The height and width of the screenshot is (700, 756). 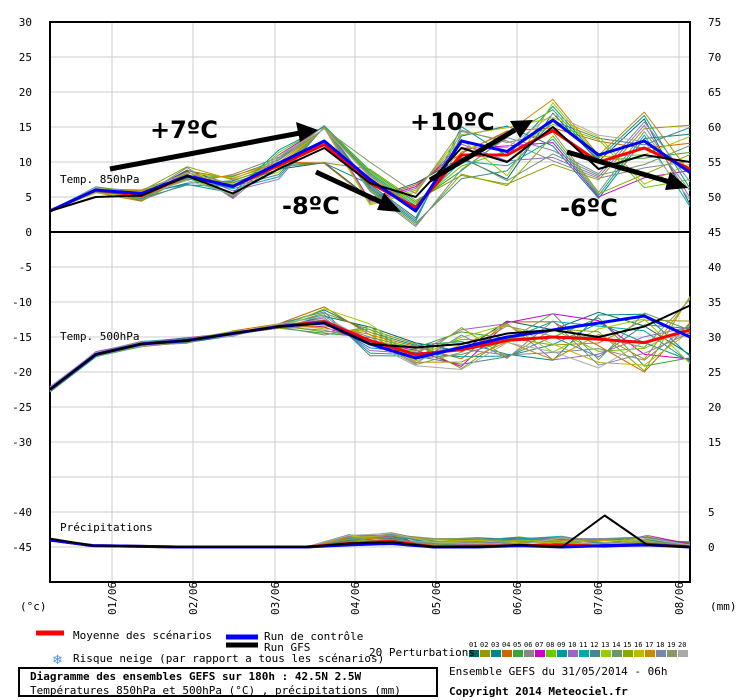 What do you see at coordinates (589, 208) in the screenshot?
I see `annotation-minus6: -6ºC` at bounding box center [589, 208].